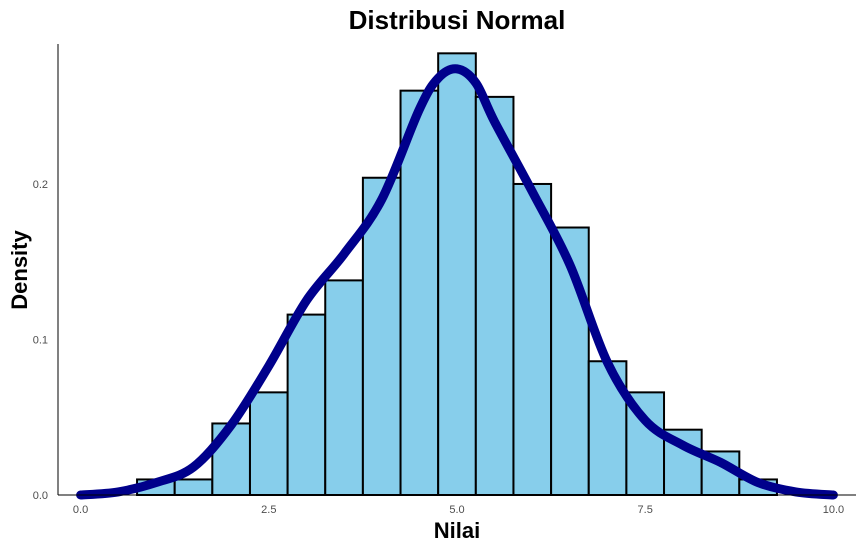  Describe the element at coordinates (80, 510) in the screenshot. I see `x-tick-label: 0.0` at that location.